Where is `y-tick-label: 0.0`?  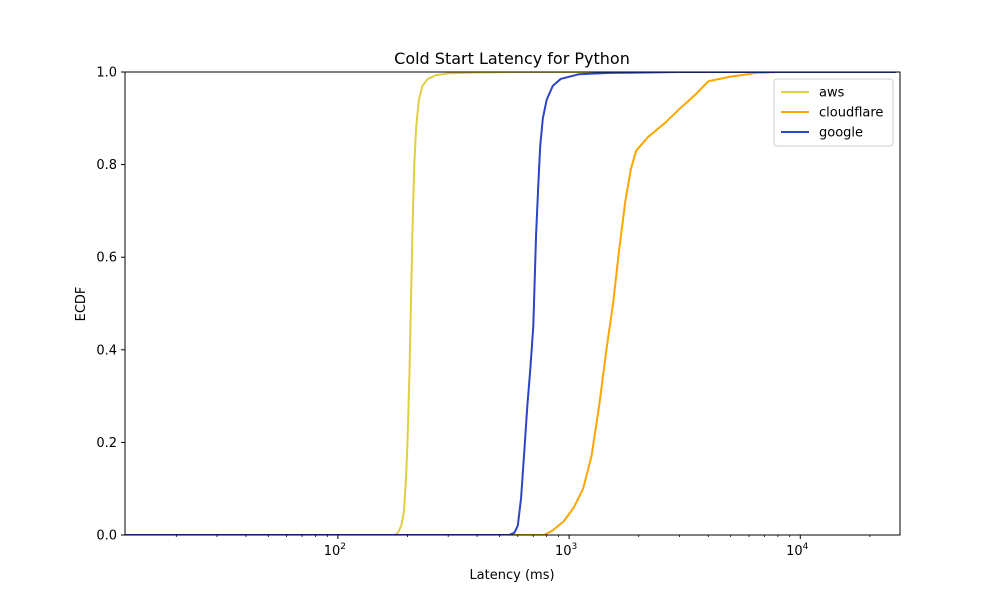
y-tick-label: 0.0 is located at coordinates (106, 536).